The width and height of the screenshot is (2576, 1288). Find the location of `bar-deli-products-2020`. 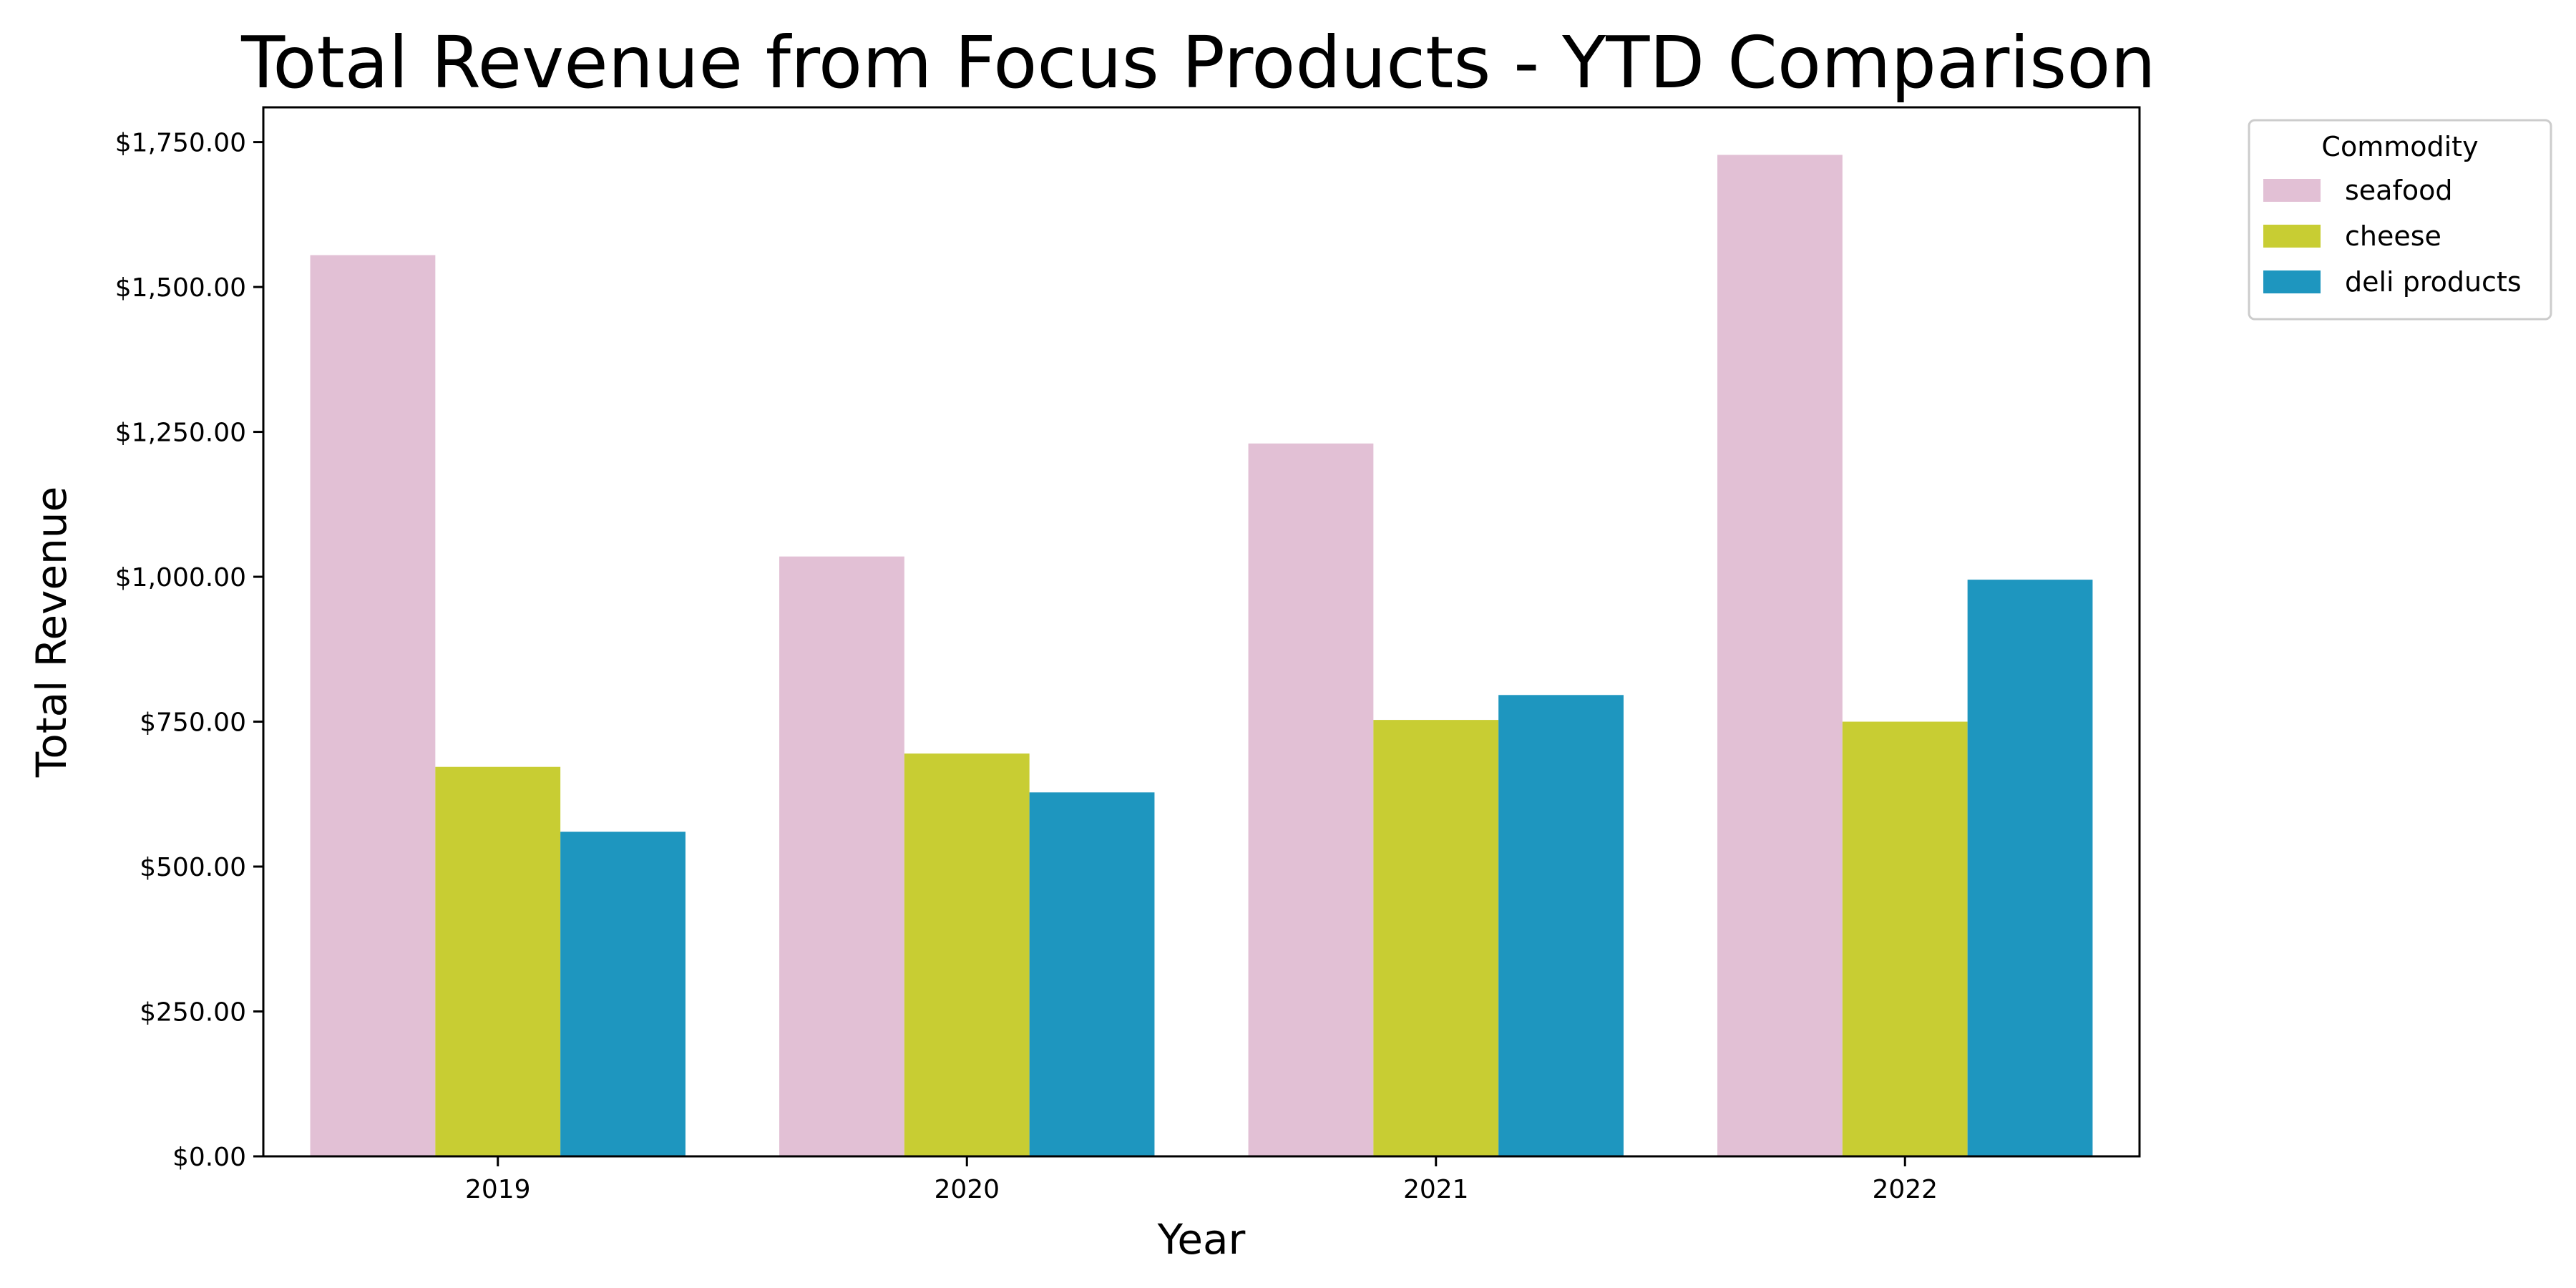

bar-deli-products-2020 is located at coordinates (1092, 974).